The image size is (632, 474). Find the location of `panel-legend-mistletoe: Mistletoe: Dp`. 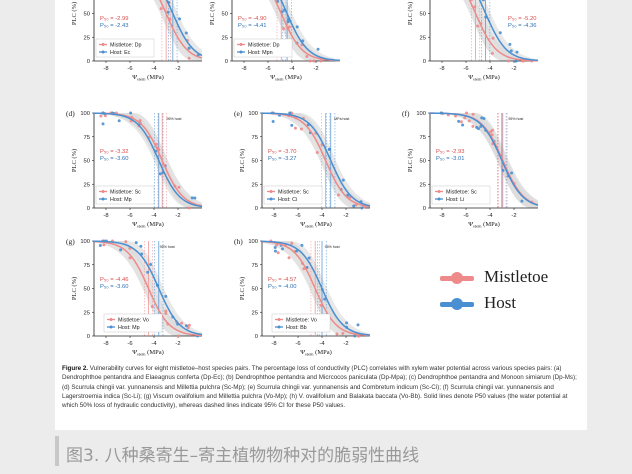

panel-legend-mistletoe: Mistletoe: Dp is located at coordinates (263, 46).